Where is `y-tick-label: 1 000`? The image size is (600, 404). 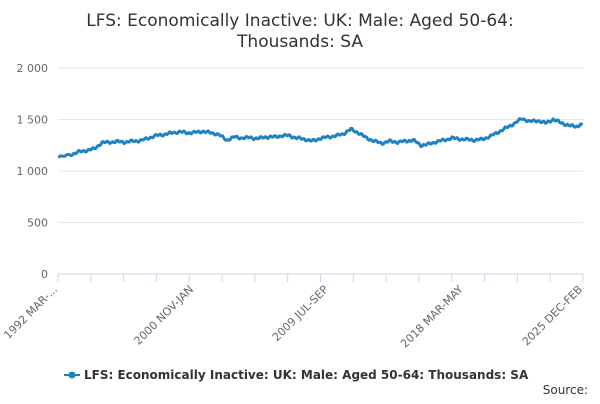
y-tick-label: 1 000 is located at coordinates (33, 171).